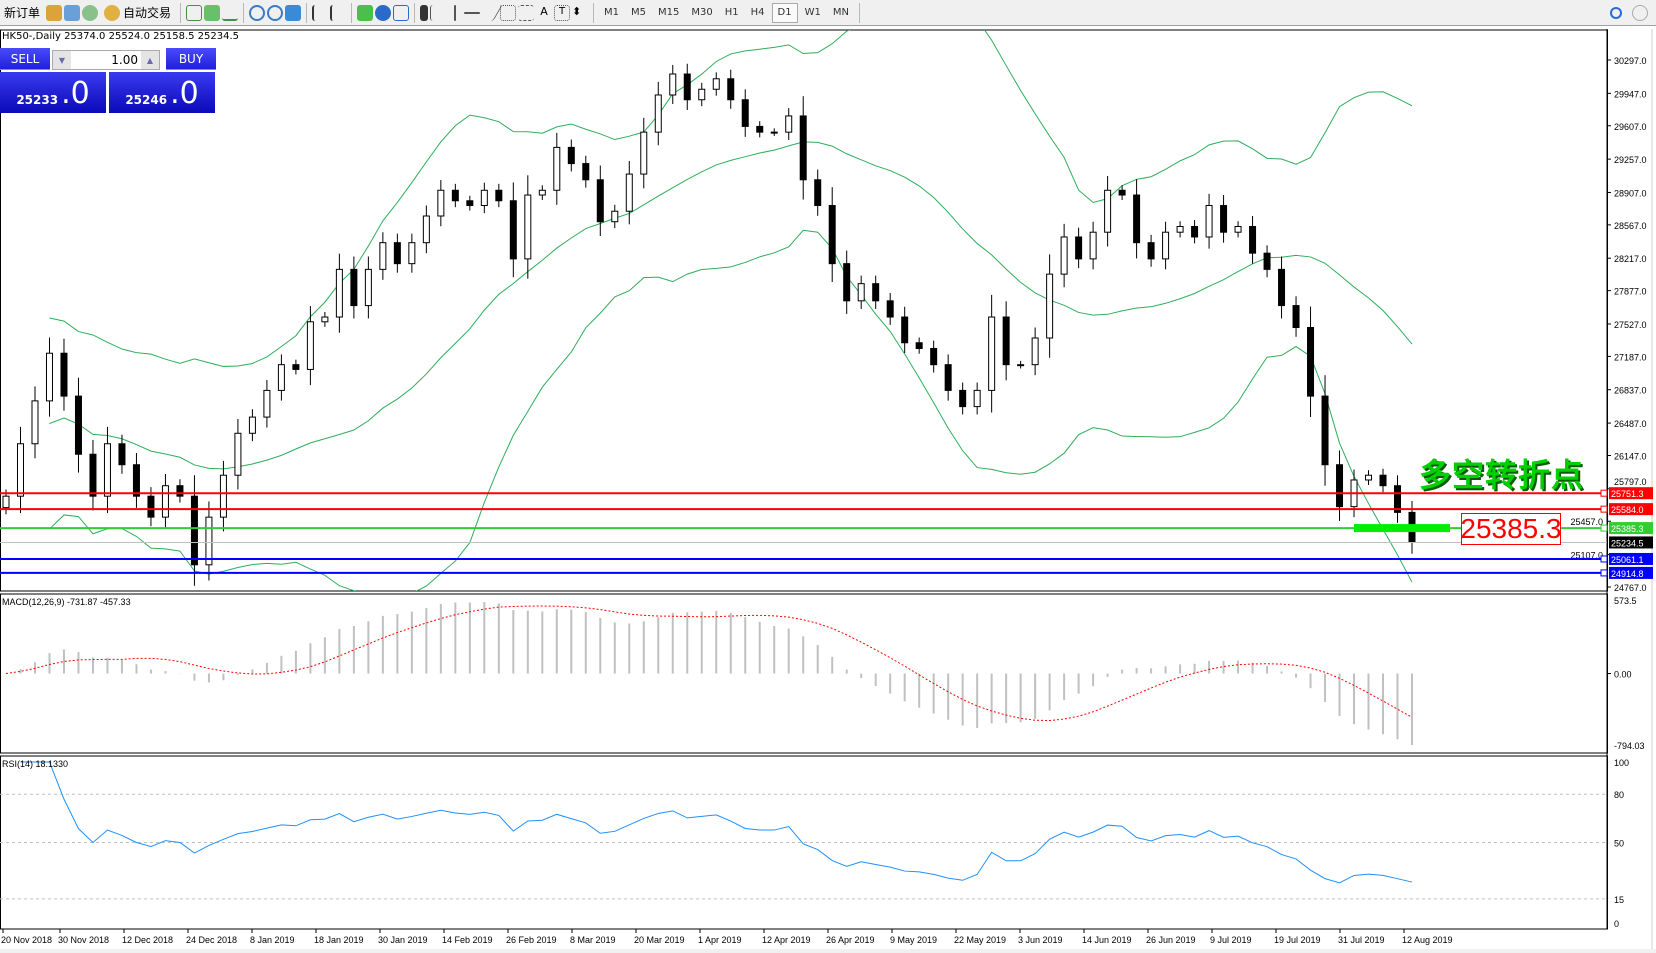 The height and width of the screenshot is (953, 1656). Describe the element at coordinates (339, 940) in the screenshot. I see `date-tick-label: 18 Jan 2019` at that location.